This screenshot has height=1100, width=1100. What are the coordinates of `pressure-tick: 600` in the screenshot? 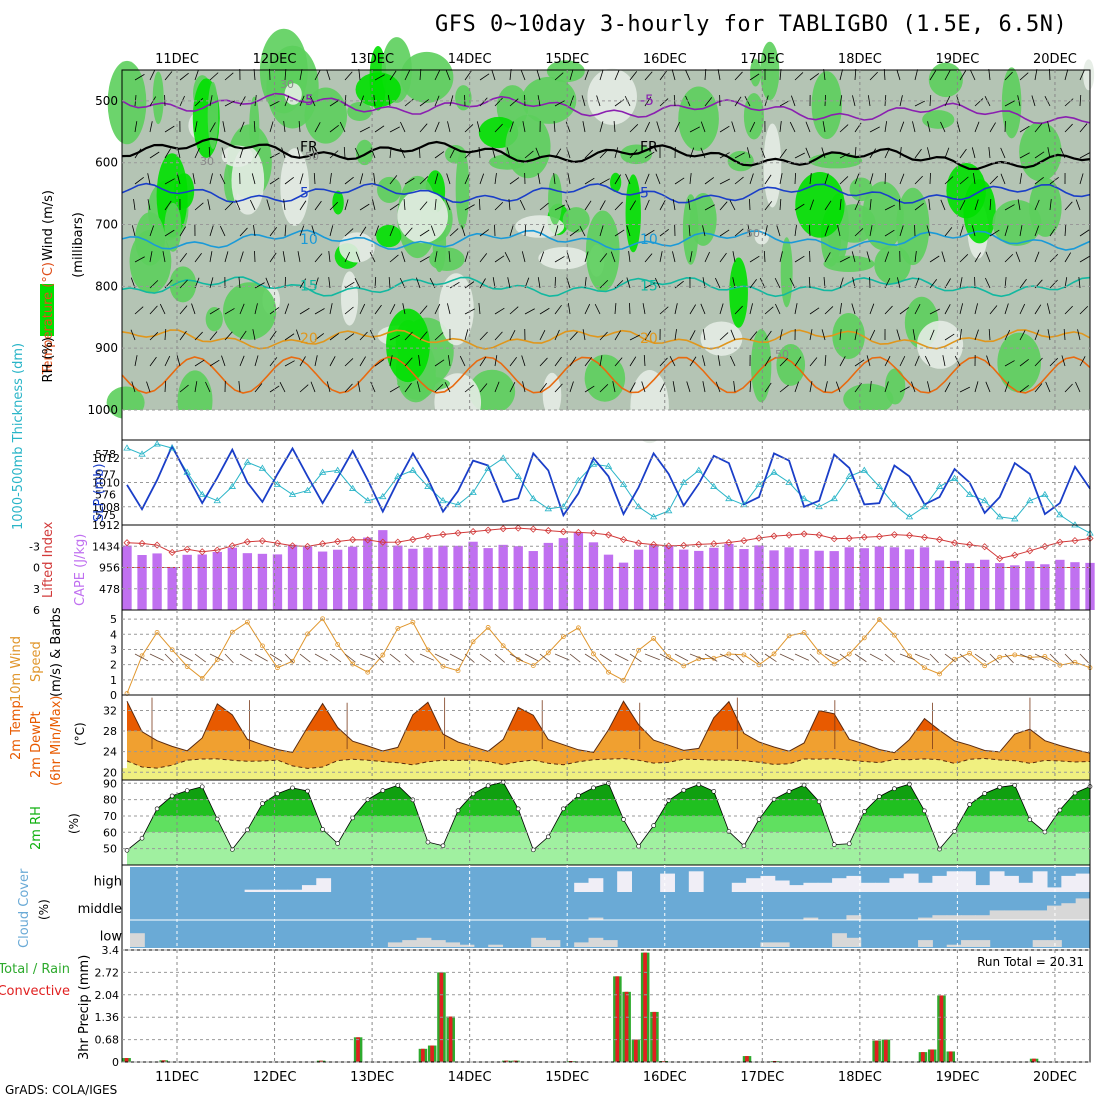 It's located at (106, 163).